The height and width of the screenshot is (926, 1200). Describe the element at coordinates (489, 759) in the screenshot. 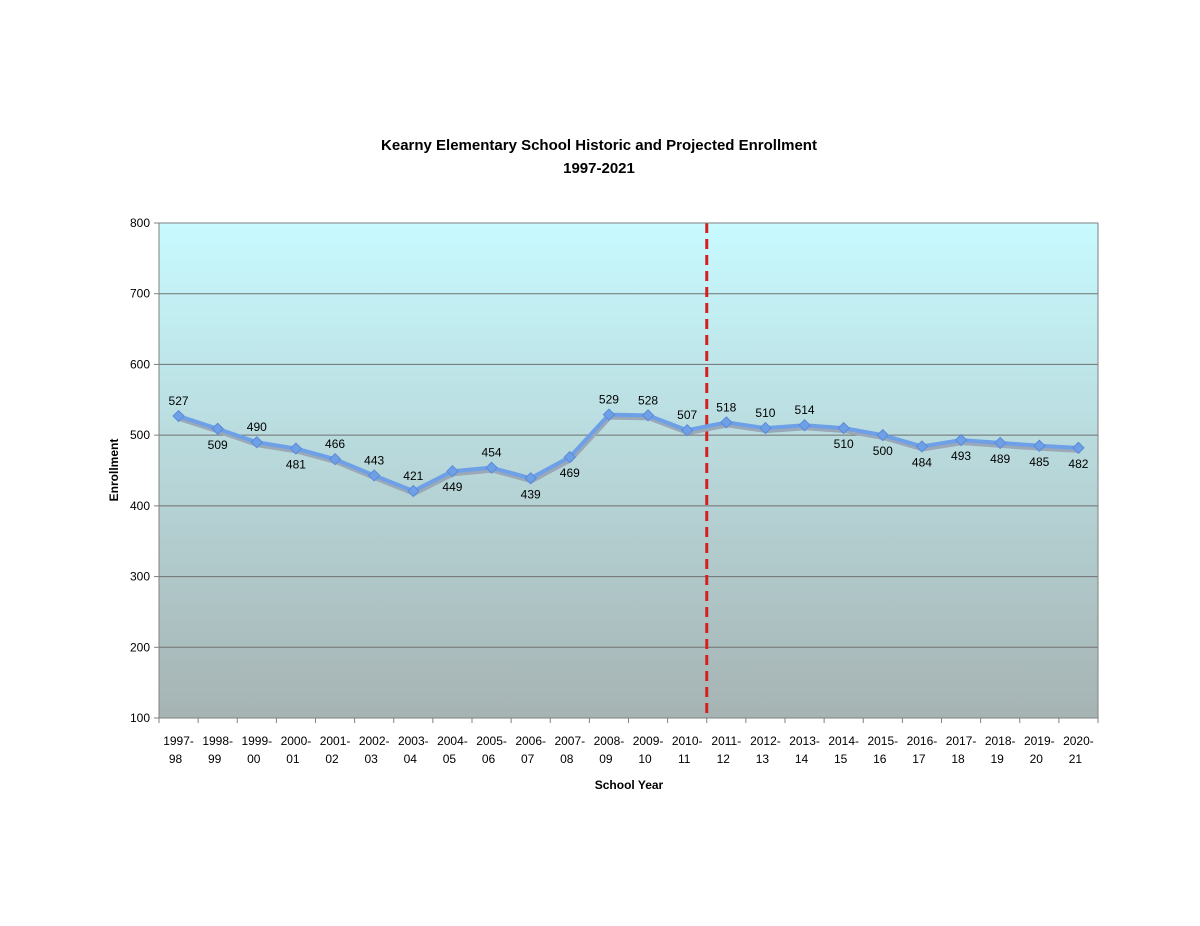

I see `x-tick-label: 06` at that location.